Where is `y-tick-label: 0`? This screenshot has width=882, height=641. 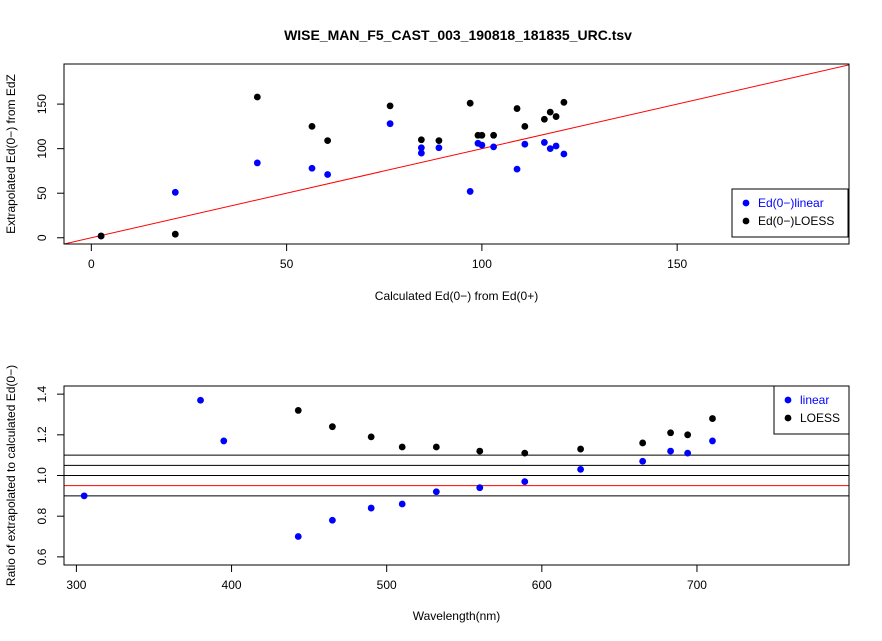
y-tick-label: 0 is located at coordinates (42, 237).